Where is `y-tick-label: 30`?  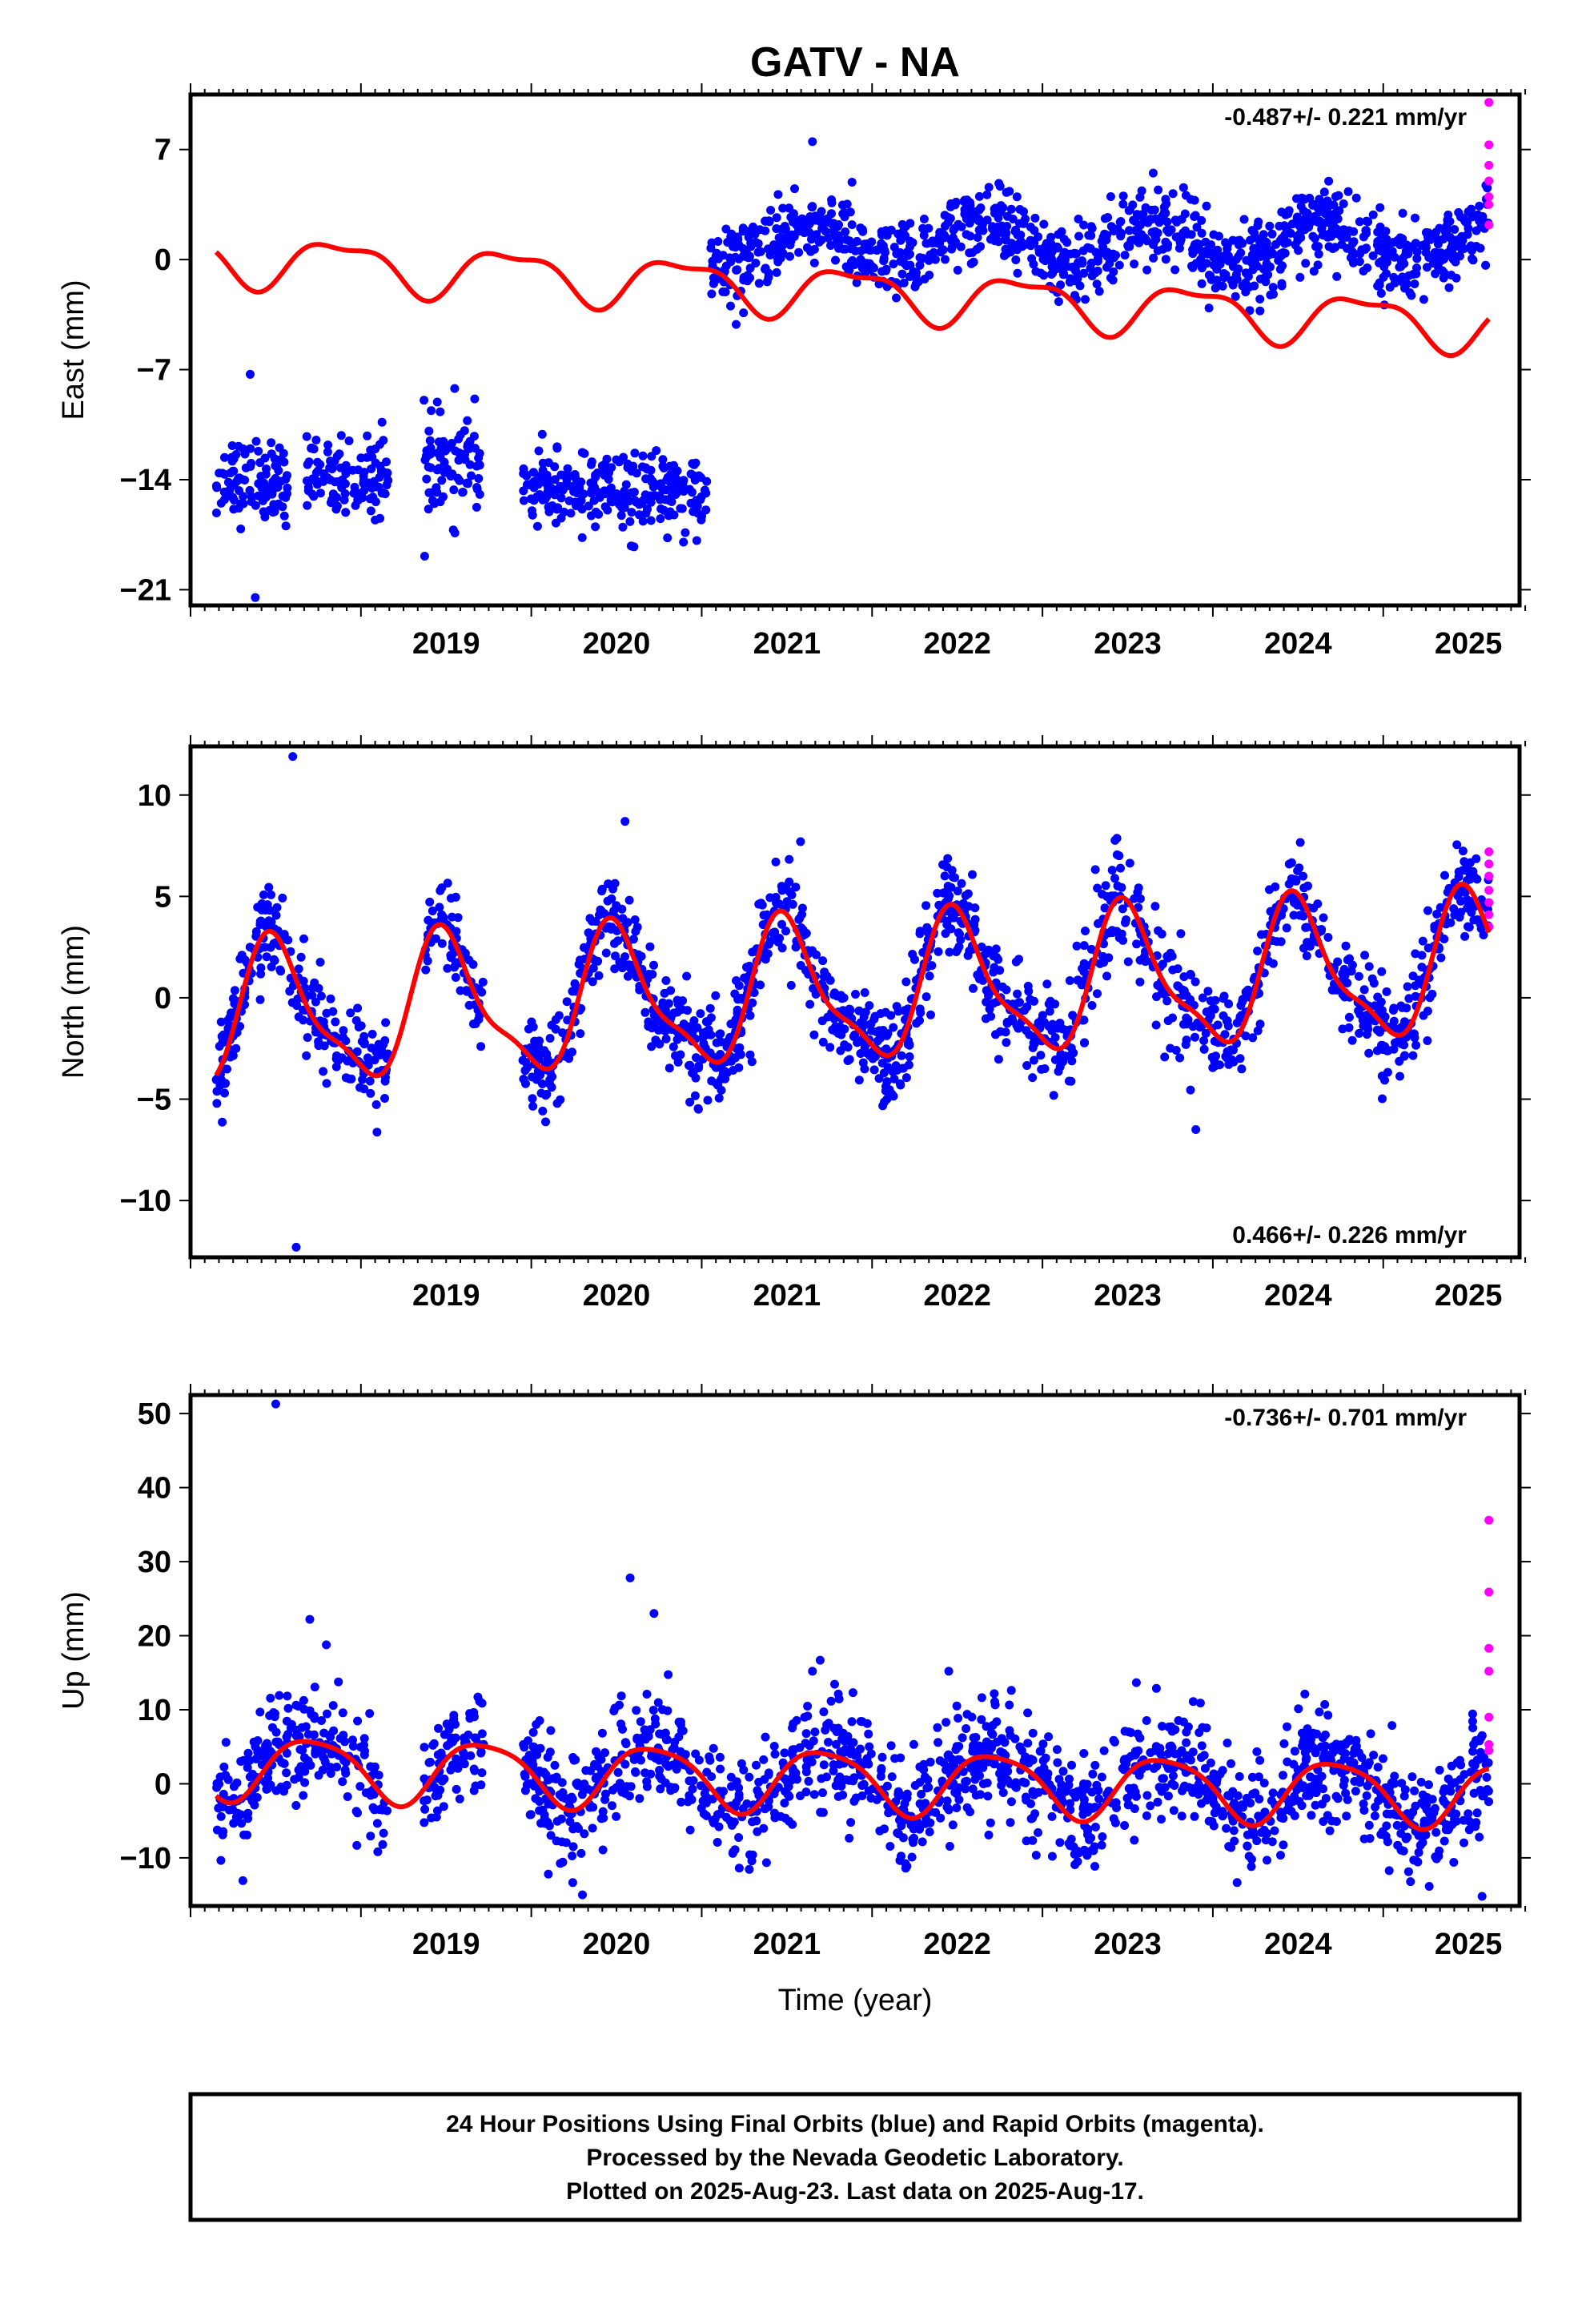 y-tick-label: 30 is located at coordinates (154, 1562).